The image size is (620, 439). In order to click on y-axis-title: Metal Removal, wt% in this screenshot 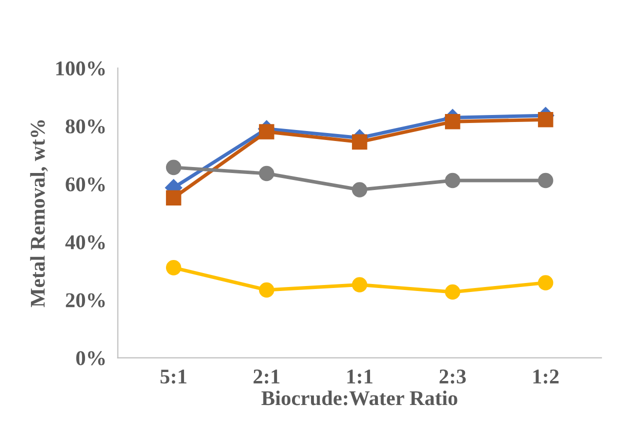, I will do `click(39, 214)`.